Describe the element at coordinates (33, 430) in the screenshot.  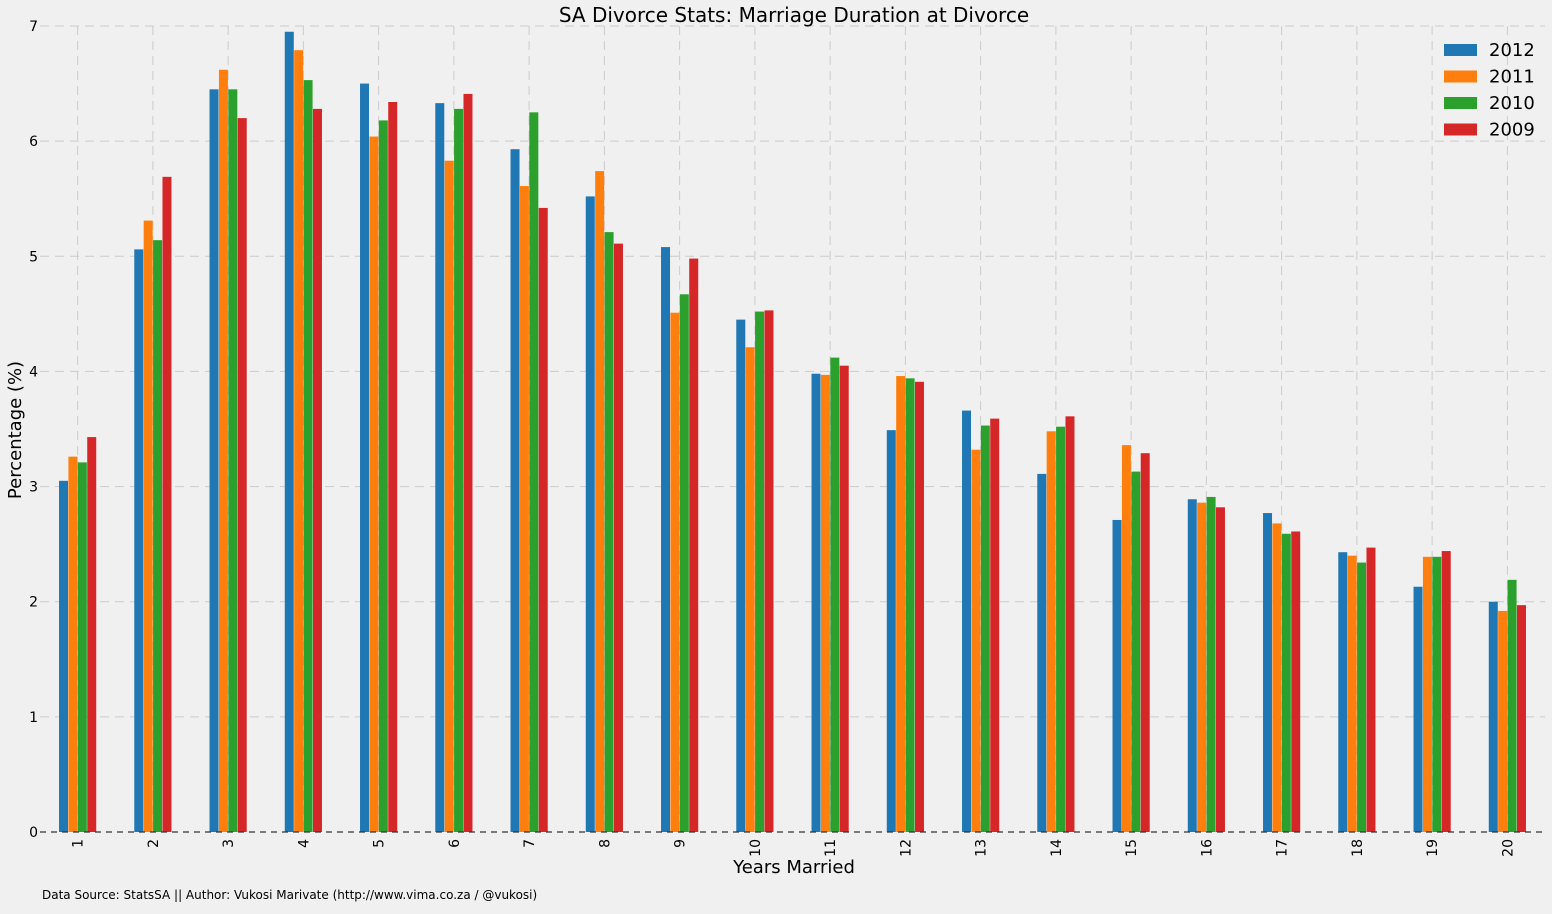
I see `y-tick-labels: 0 1 2 3 4 5 6 7` at that location.